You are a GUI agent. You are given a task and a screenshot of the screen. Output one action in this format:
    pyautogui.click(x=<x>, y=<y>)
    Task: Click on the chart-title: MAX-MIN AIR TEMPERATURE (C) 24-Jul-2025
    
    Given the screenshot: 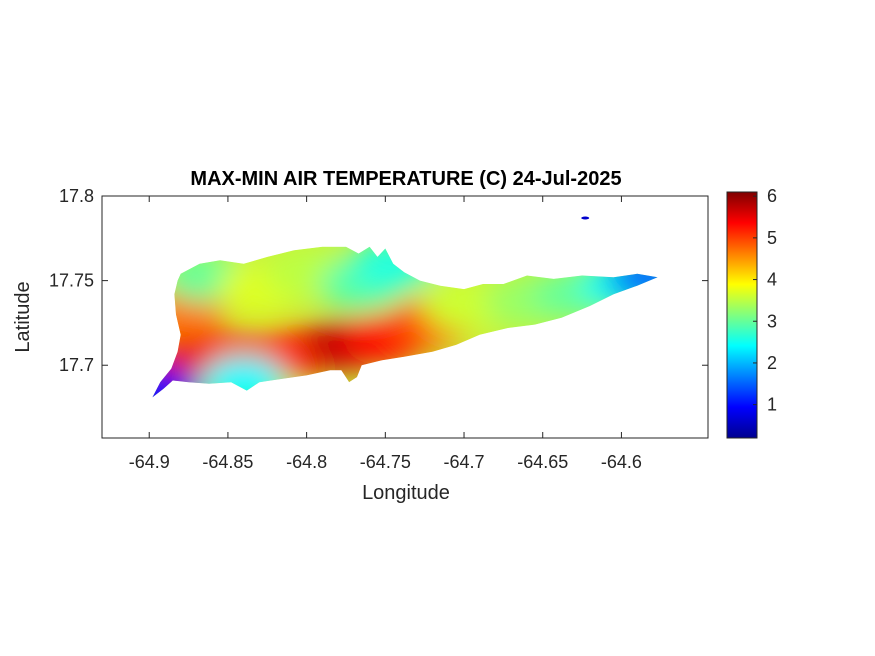 What is the action you would take?
    pyautogui.click(x=405, y=179)
    